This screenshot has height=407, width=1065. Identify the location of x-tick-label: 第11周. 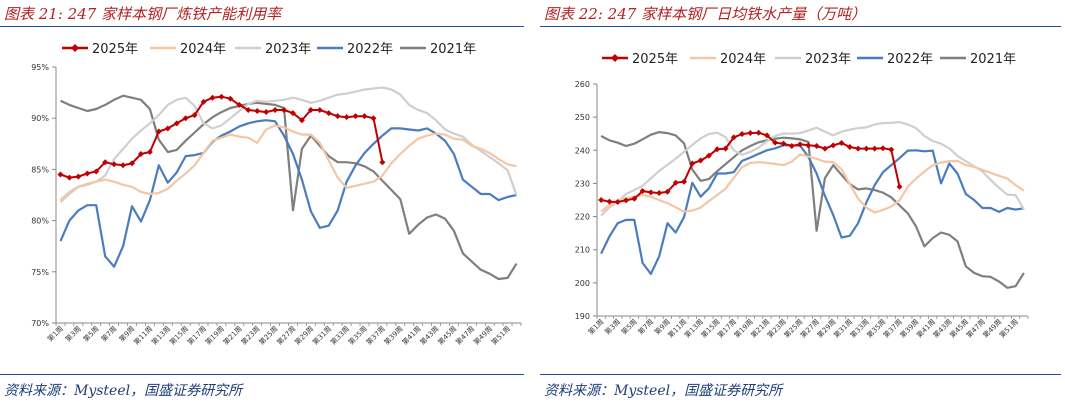
(143, 335).